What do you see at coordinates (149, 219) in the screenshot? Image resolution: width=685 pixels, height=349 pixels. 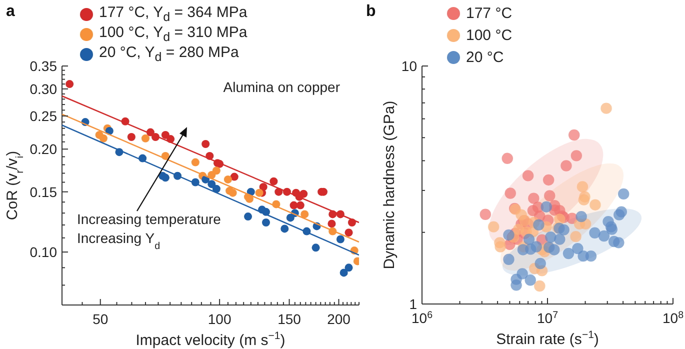 I see `annotation: Increasing temperature` at bounding box center [149, 219].